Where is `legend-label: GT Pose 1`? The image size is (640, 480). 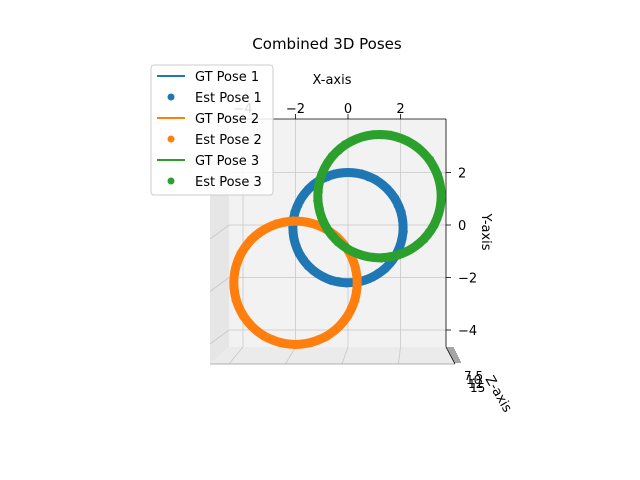 legend-label: GT Pose 1 is located at coordinates (227, 77).